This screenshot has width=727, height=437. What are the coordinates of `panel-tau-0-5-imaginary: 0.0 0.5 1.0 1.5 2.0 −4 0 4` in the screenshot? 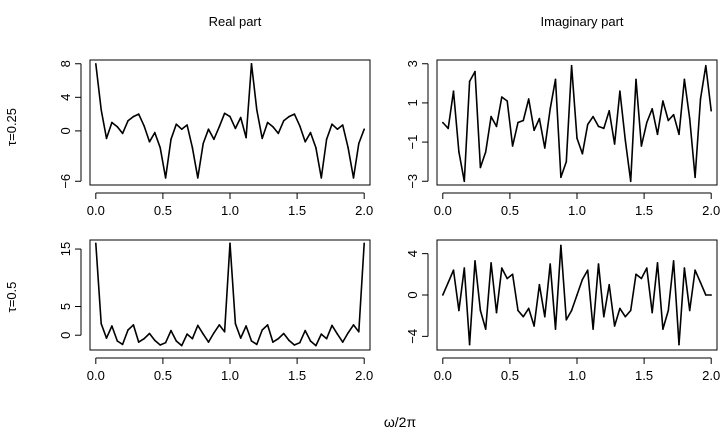 It's located at (562, 311).